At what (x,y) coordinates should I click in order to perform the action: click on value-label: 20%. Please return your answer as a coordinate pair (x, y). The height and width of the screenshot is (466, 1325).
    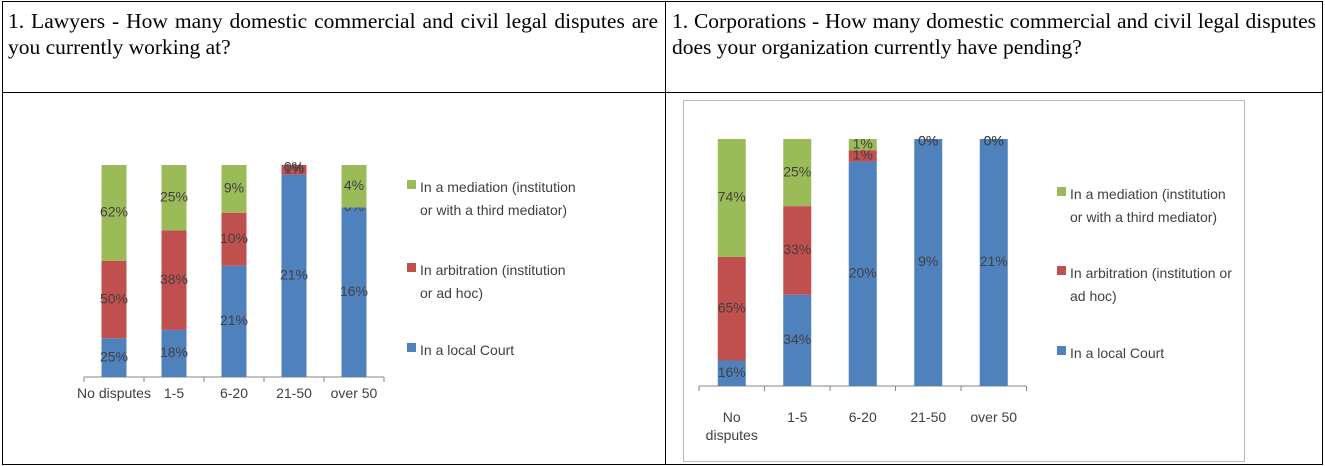
    Looking at the image, I should click on (863, 272).